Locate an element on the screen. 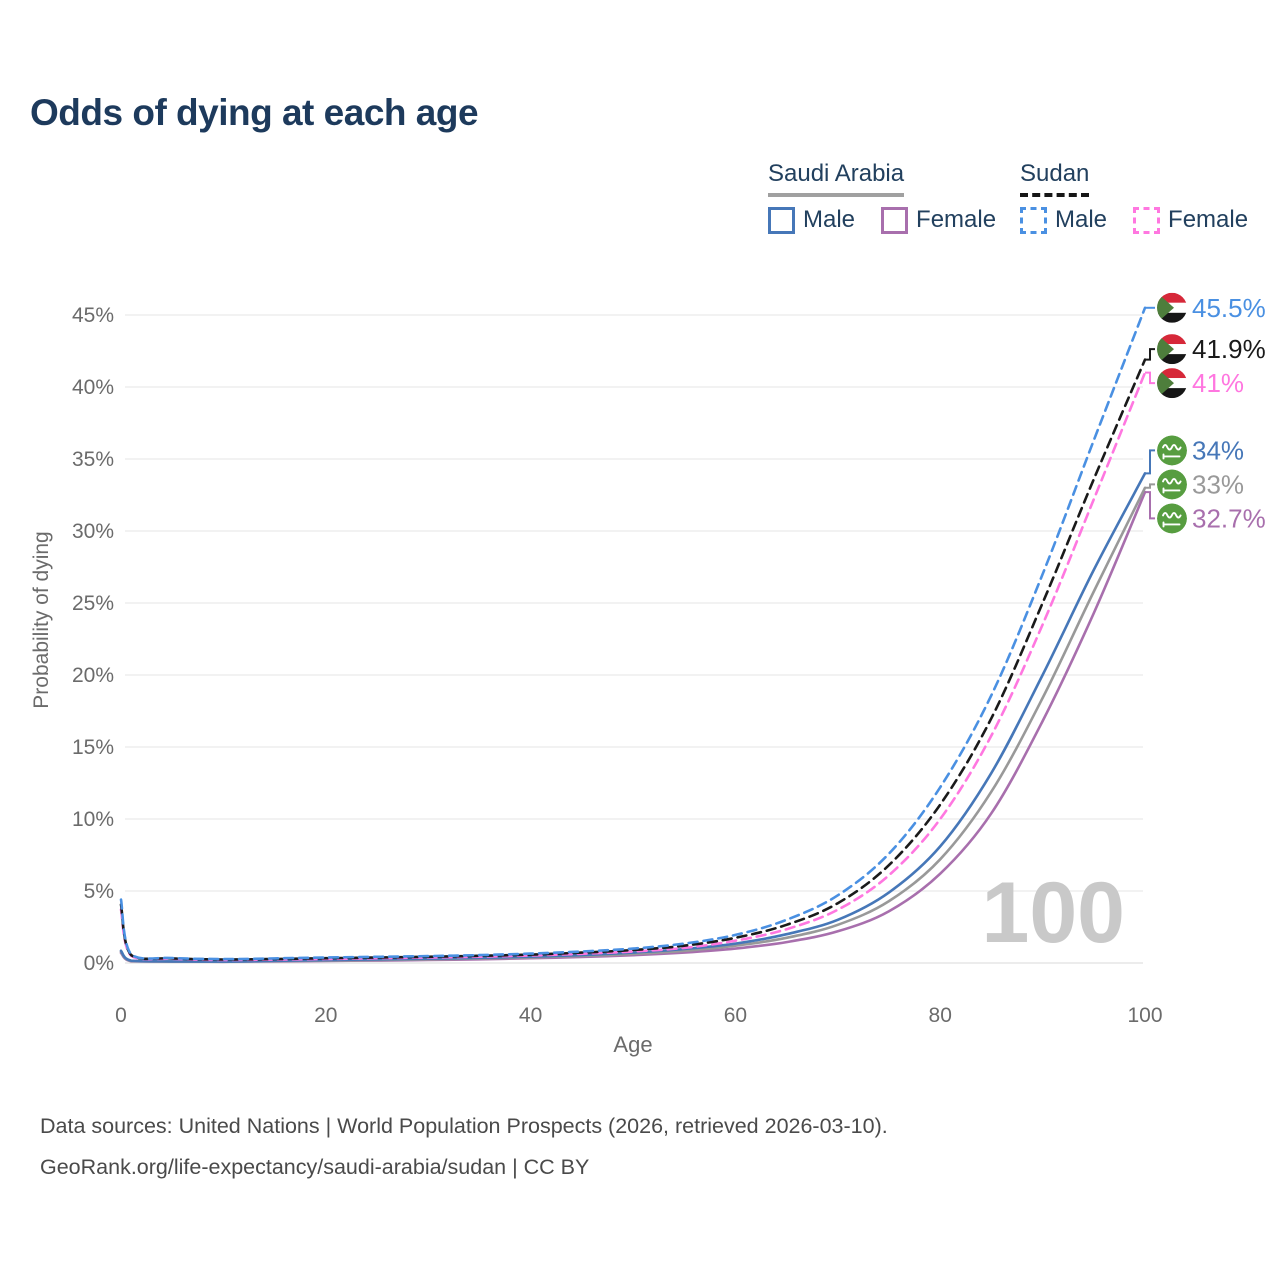 Image resolution: width=1280 pixels, height=1280 pixels. legend-label-sudan-female: Female is located at coordinates (1208, 219).